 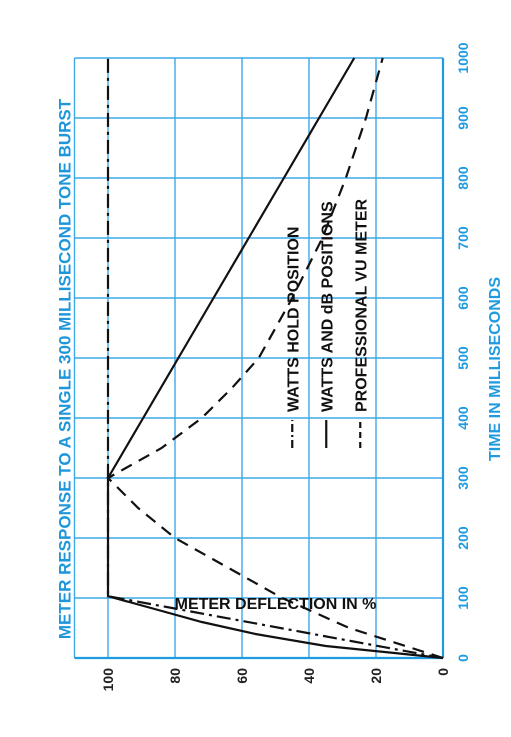 I want to click on x-tick-label-100: 100, so click(x=463, y=598).